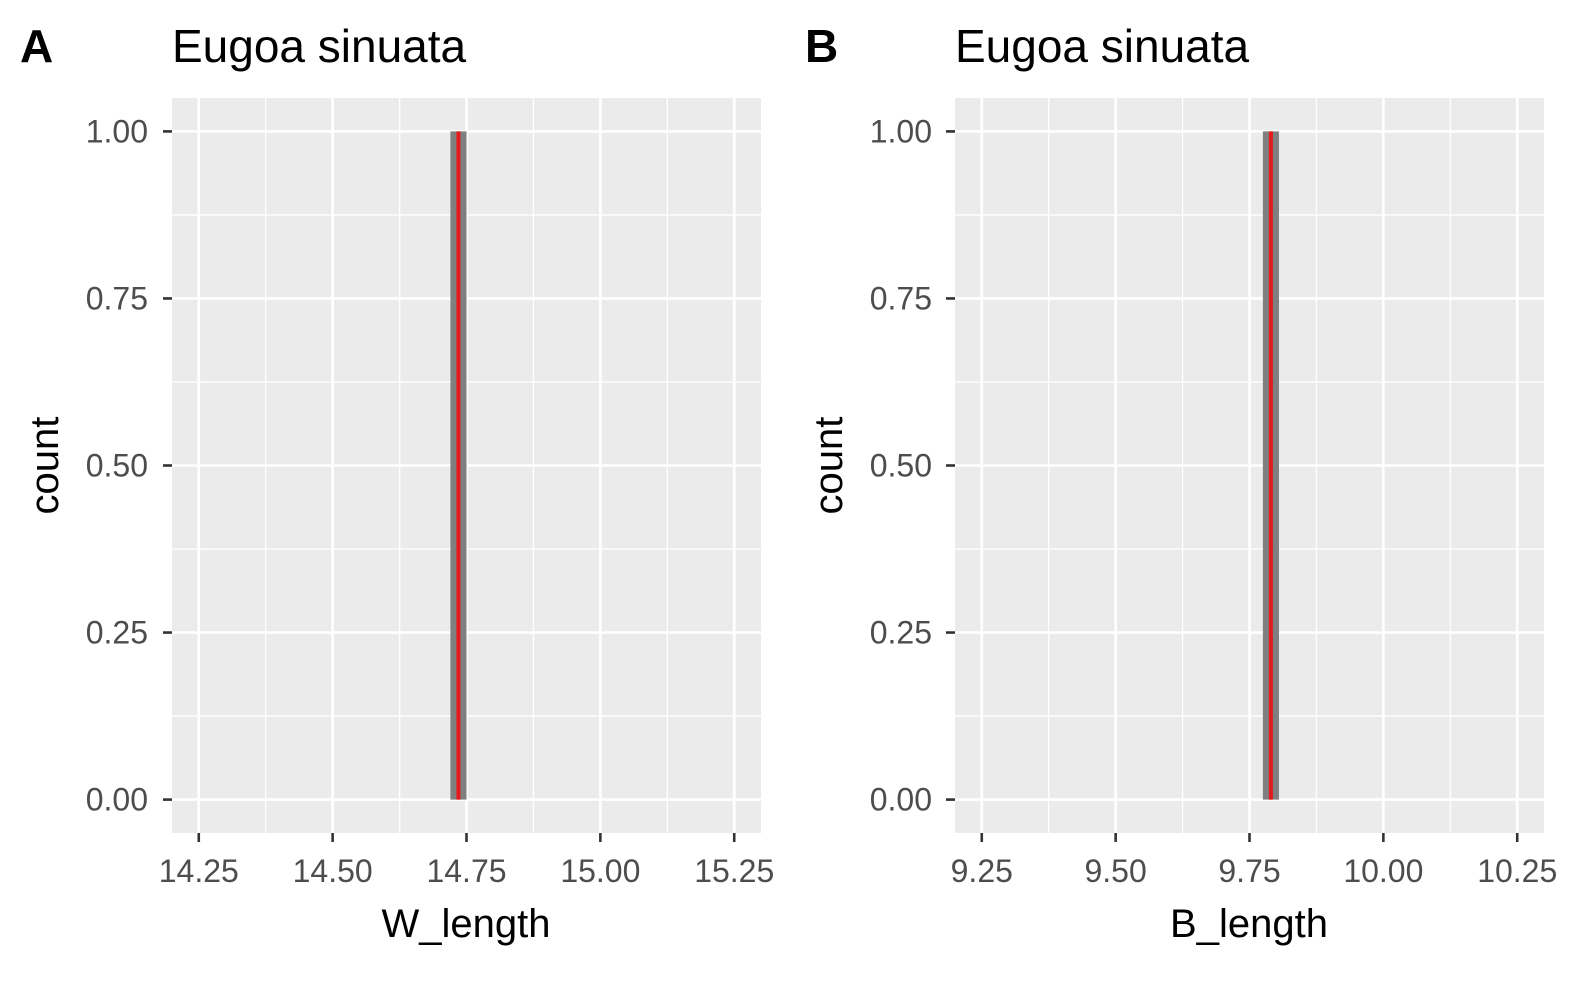  I want to click on x-tick-label: 10.25, so click(1517, 871).